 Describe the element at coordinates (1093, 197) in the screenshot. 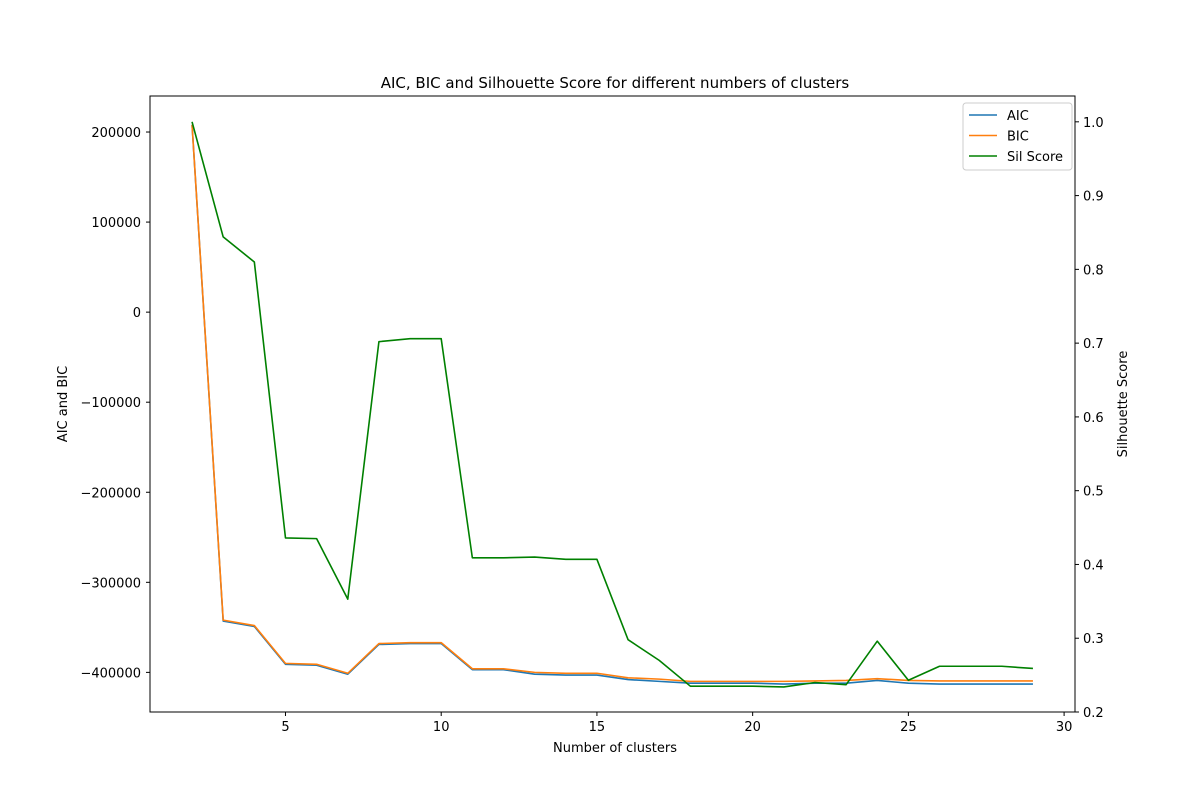

I see `right-tick-label: 0.9` at that location.